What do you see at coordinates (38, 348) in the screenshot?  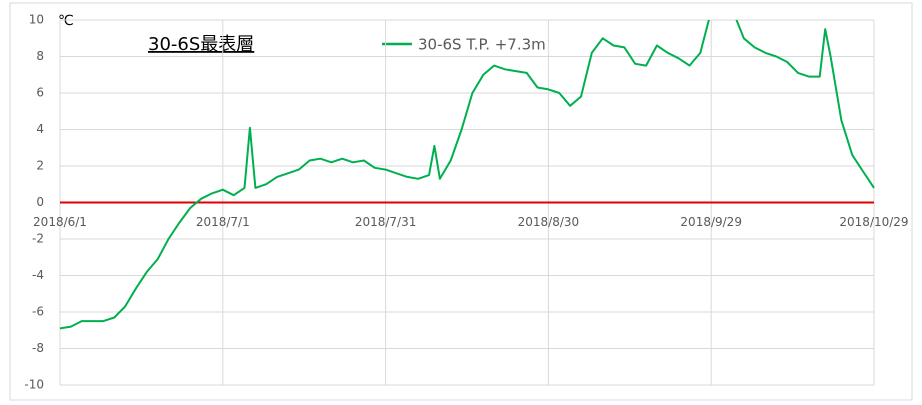 I see `y-tick-label: -8` at bounding box center [38, 348].